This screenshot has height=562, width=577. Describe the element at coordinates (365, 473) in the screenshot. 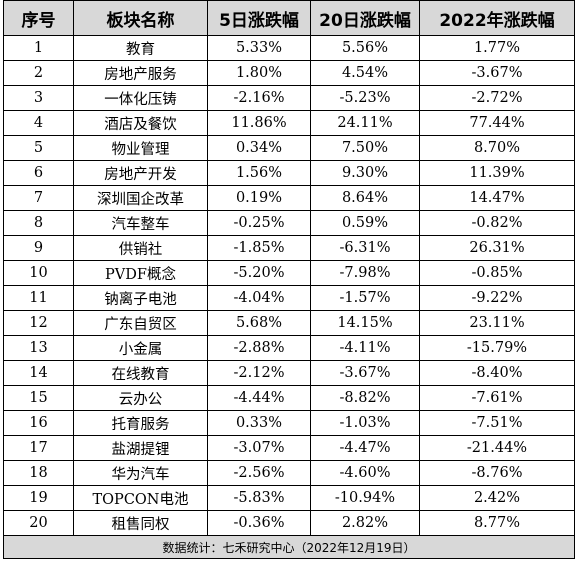

I see `change-20day: -4.60%` at that location.